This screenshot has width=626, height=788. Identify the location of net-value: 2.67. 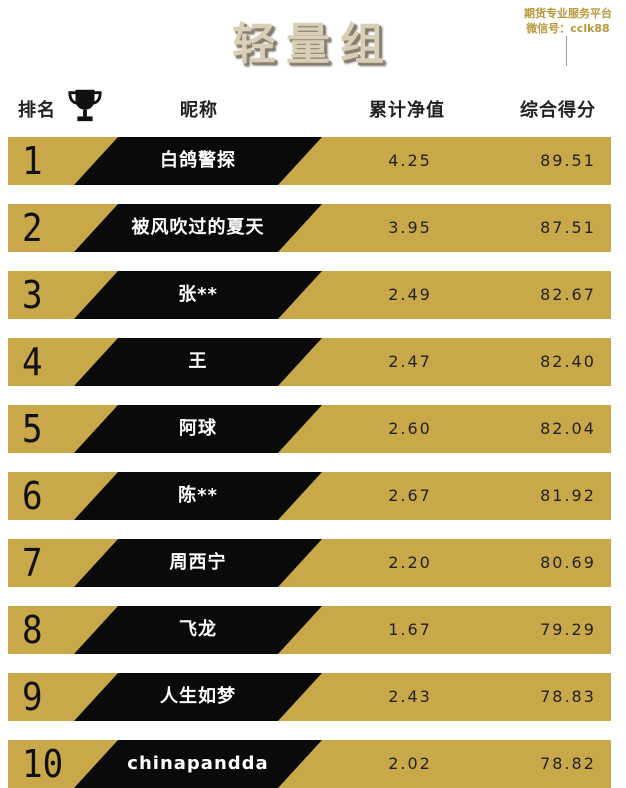
(410, 495).